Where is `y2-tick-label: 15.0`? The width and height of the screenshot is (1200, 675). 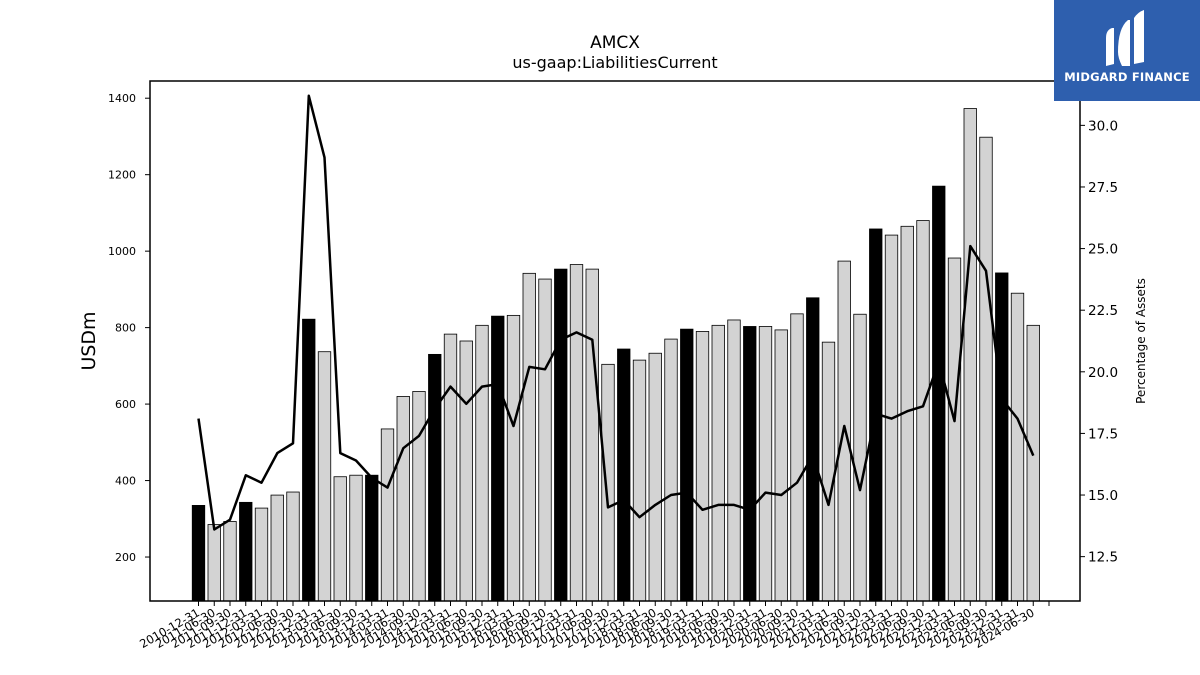 y2-tick-label: 15.0 is located at coordinates (1103, 496).